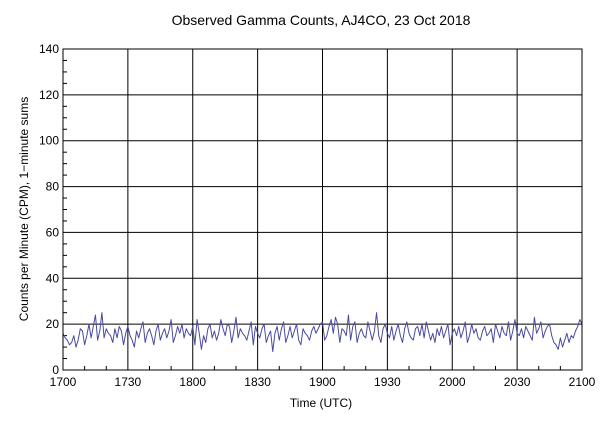 This screenshot has width=600, height=433. Describe the element at coordinates (49, 49) in the screenshot. I see `y-tick-label: 140` at that location.